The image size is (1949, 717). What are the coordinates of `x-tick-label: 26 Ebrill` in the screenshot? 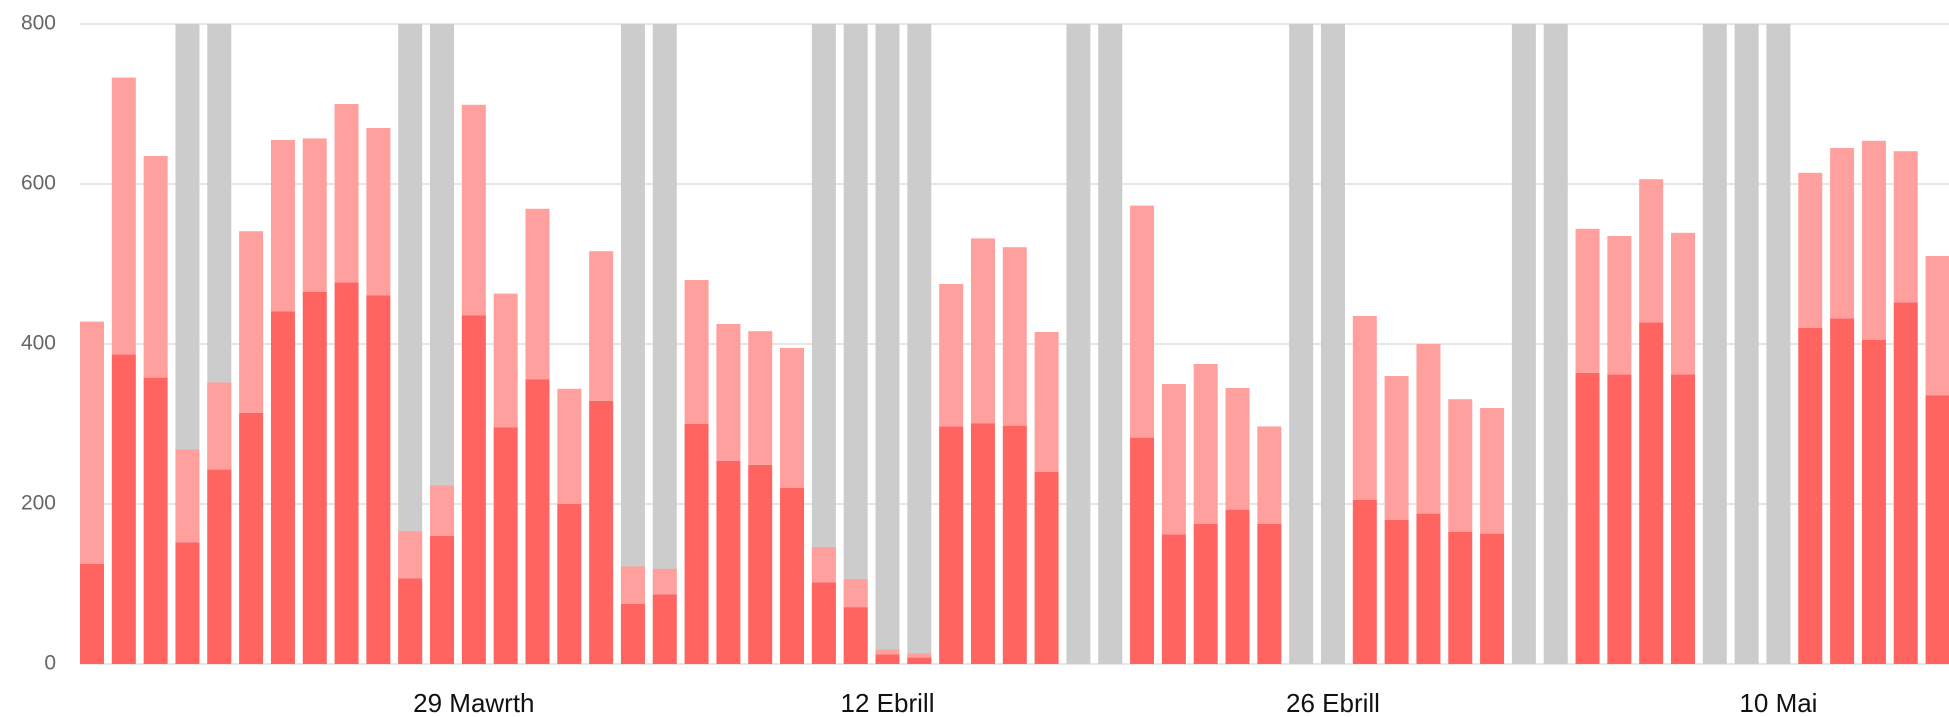 It's located at (1333, 702).